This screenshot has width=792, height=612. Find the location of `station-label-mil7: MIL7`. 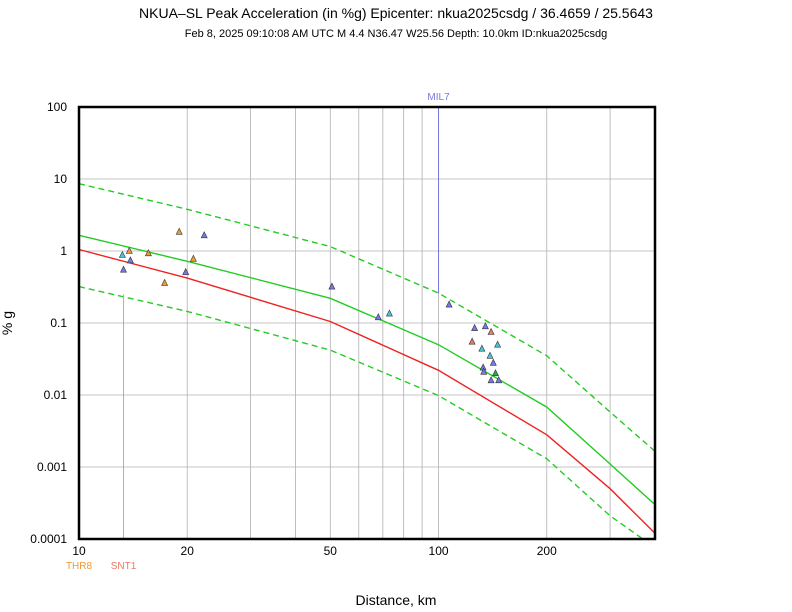

station-label-mil7: MIL7 is located at coordinates (438, 97).